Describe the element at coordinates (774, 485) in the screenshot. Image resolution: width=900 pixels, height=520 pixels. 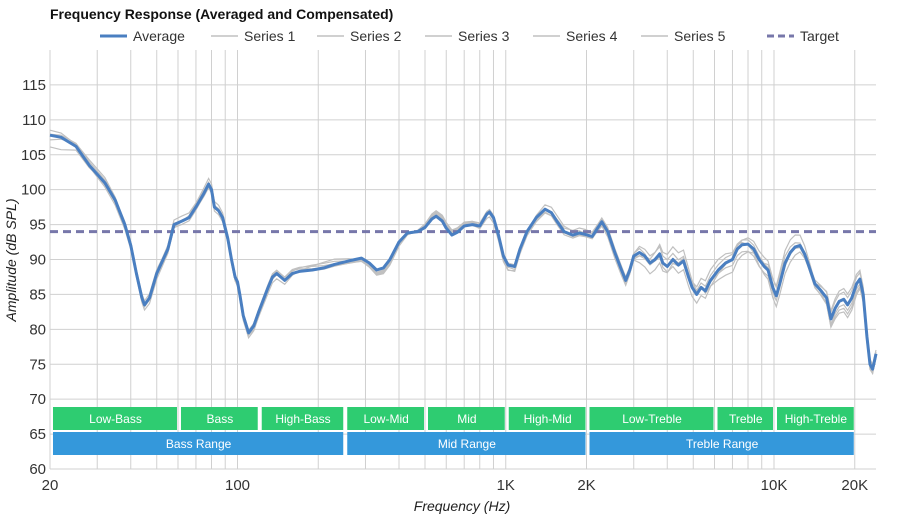
I see `x-tick-label: 10K` at that location.